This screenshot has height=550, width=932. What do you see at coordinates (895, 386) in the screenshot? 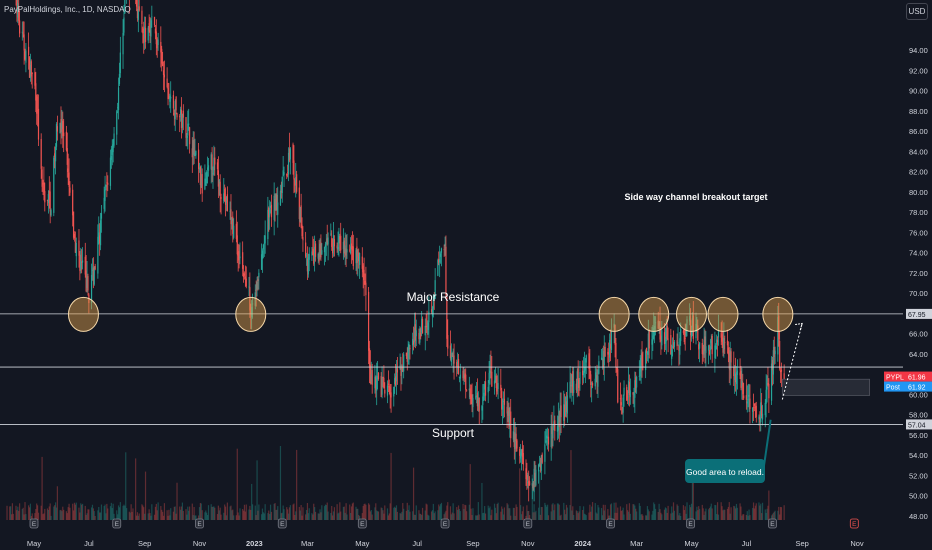
I see `price-tag-symbol-bg` at bounding box center [895, 386].